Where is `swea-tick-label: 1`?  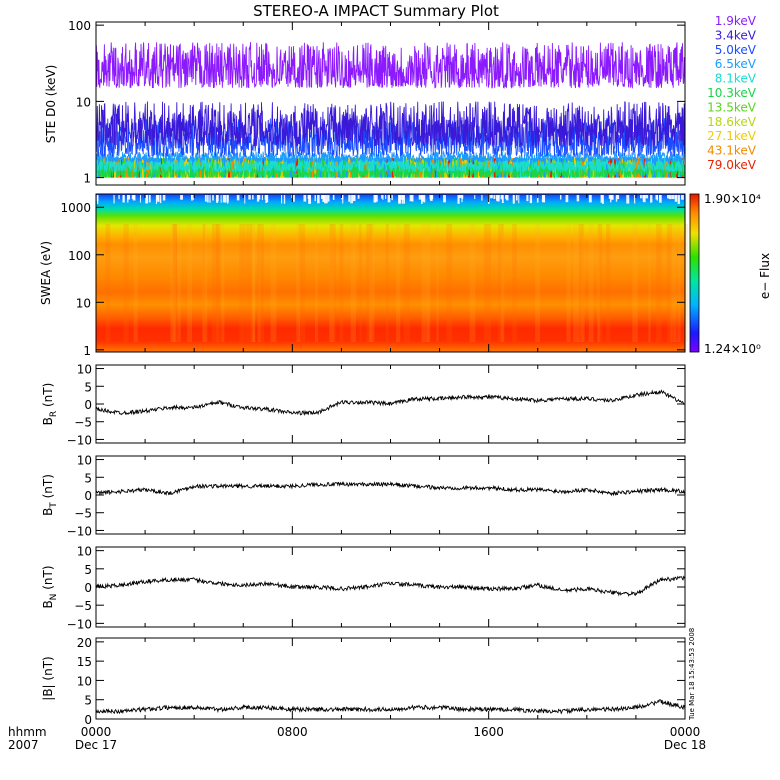 swea-tick-label: 1 is located at coordinates (87, 351).